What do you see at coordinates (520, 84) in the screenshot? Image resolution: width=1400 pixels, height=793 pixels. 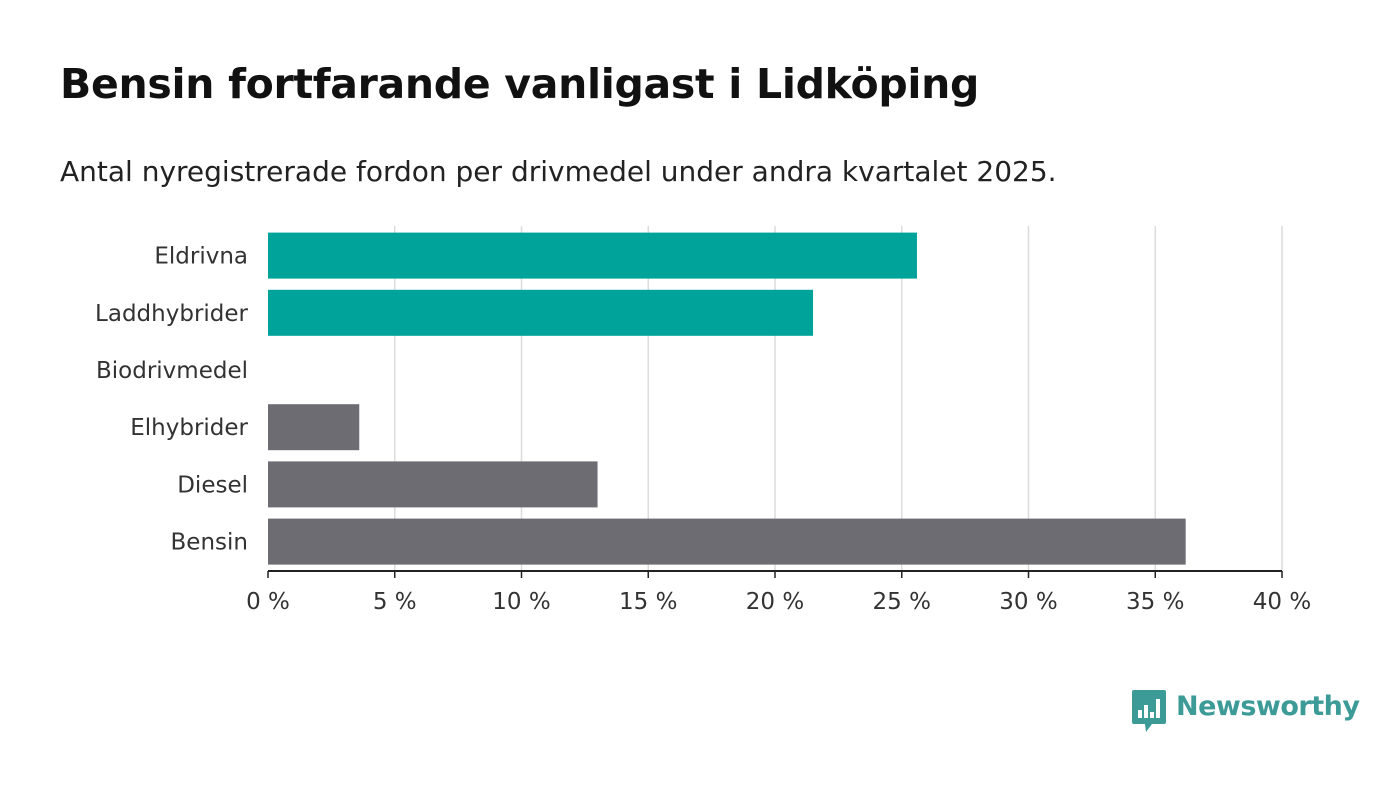 I see `chart-title: Bensin fortfarande vanligast i Lidköping` at bounding box center [520, 84].